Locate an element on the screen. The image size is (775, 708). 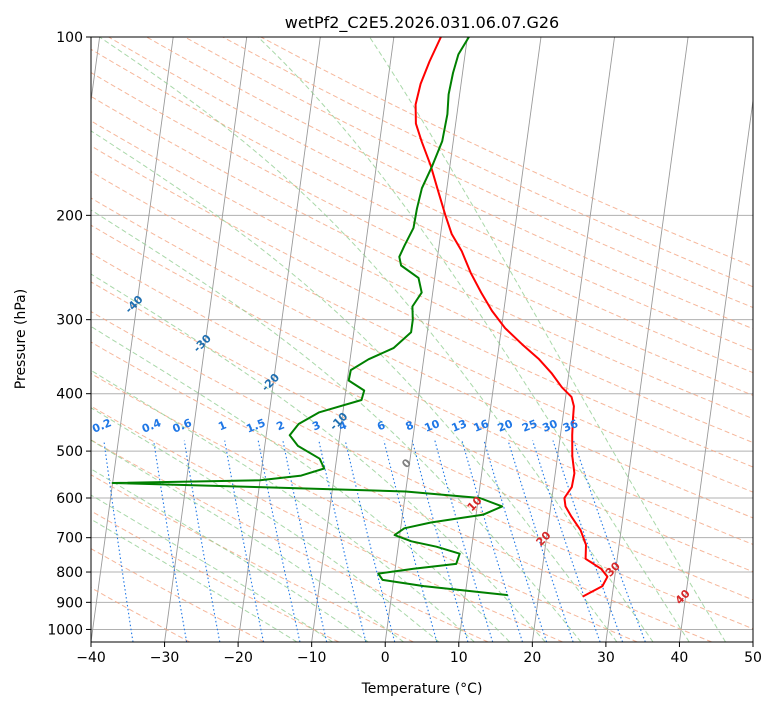
x-tick-label: 40 is located at coordinates (680, 658).